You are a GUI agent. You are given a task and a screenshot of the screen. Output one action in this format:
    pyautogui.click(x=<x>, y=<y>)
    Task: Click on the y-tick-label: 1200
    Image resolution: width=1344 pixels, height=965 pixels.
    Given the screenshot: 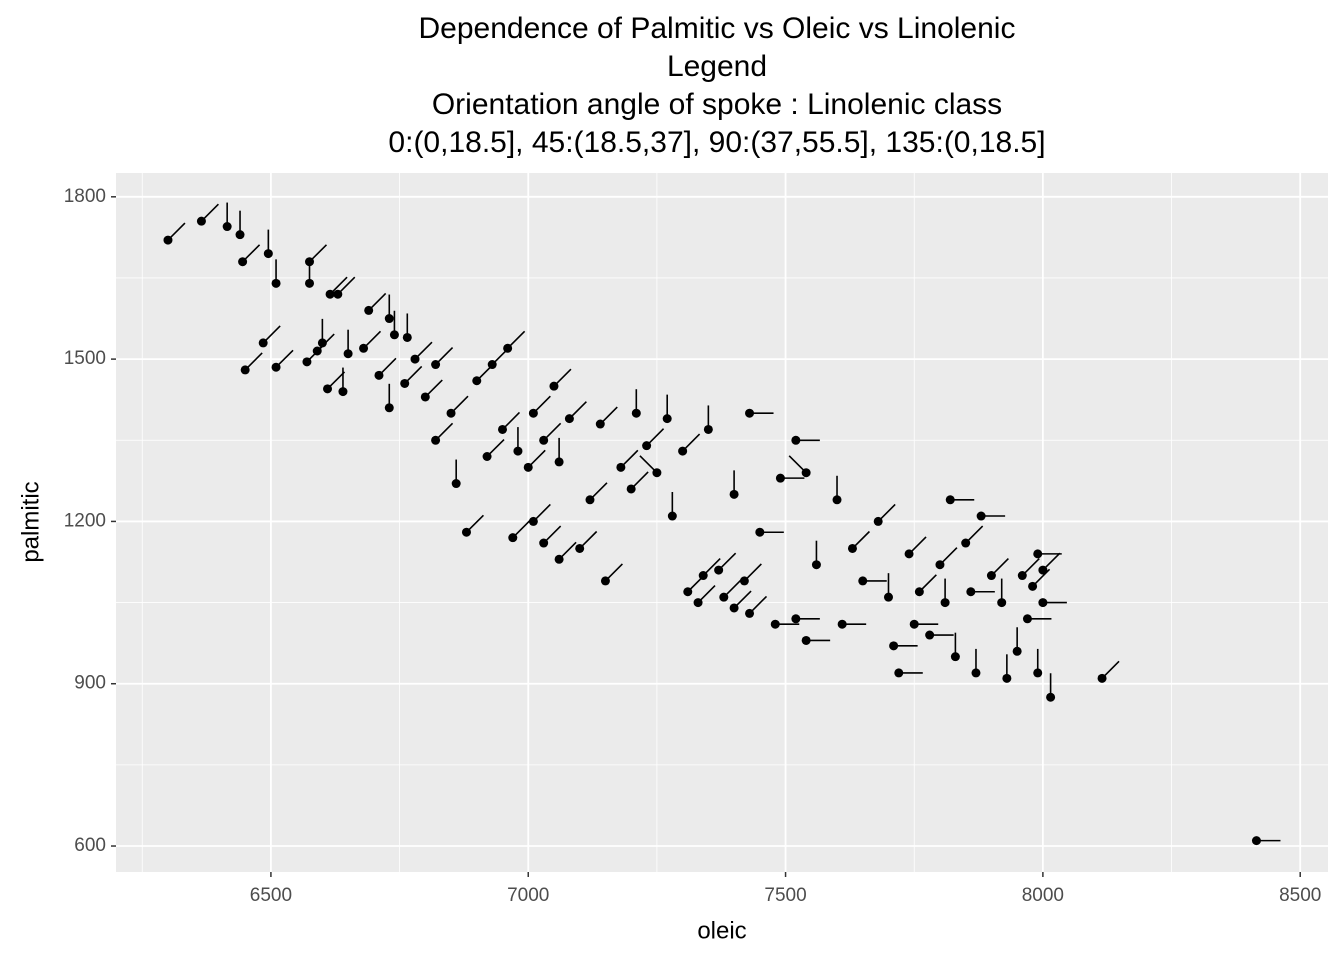 What is the action you would take?
    pyautogui.click(x=85, y=520)
    